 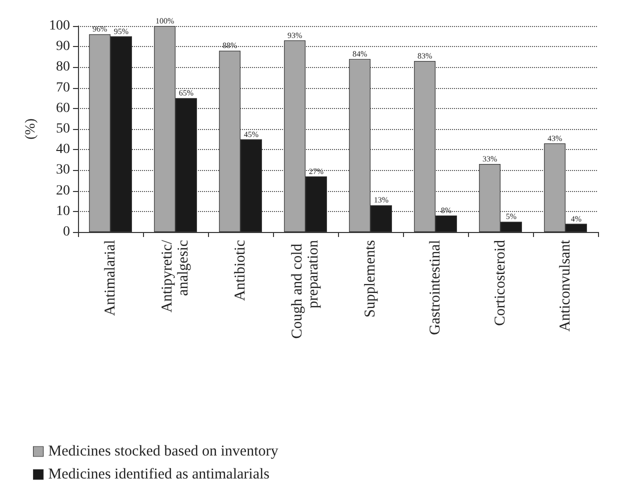 I want to click on data-label: 33%, so click(x=490, y=159).